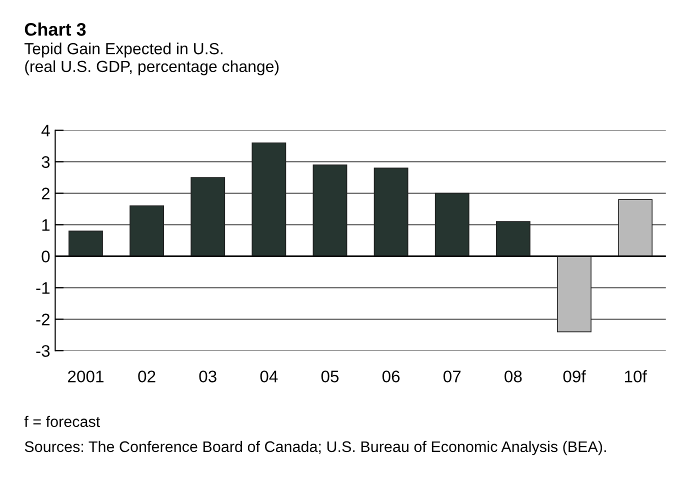 The width and height of the screenshot is (690, 501). What do you see at coordinates (574, 376) in the screenshot?
I see `x-tick-label: 09f` at bounding box center [574, 376].